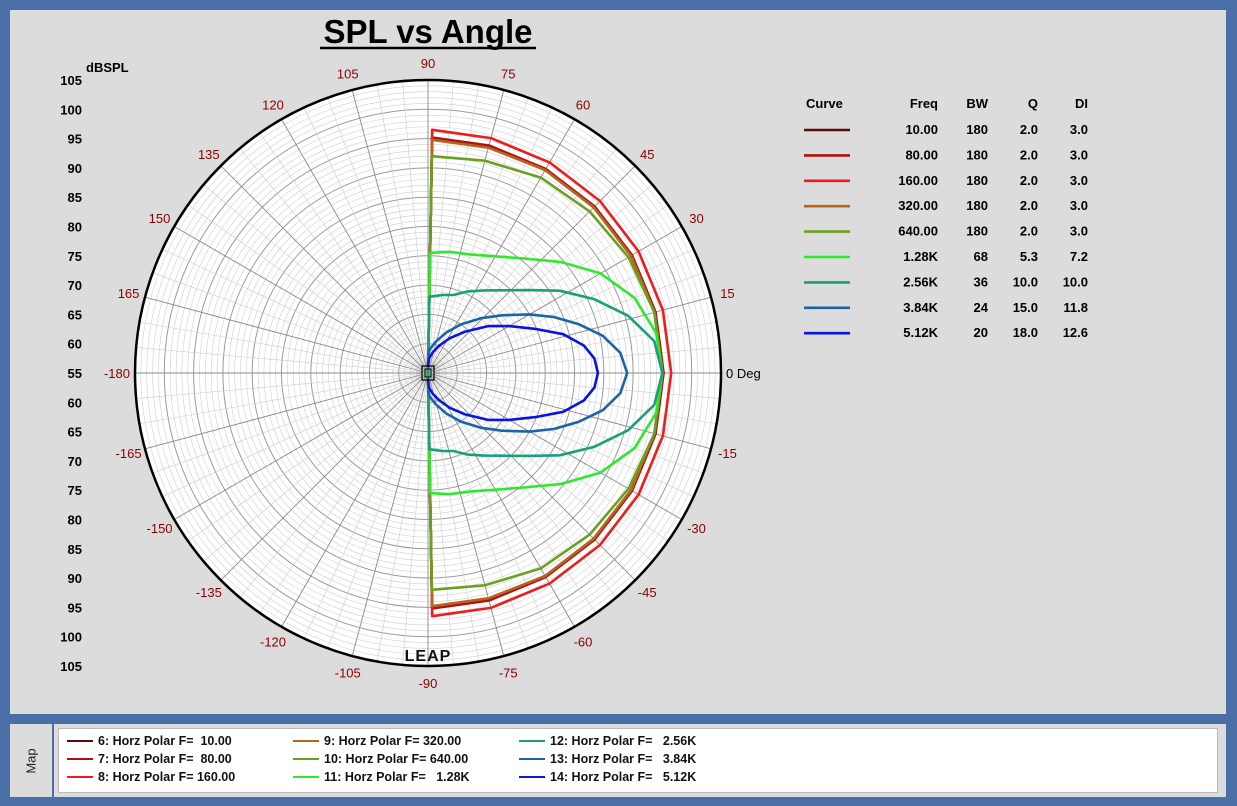 This screenshot has width=1237, height=806. I want to click on angle-tick-label: -30, so click(696, 528).